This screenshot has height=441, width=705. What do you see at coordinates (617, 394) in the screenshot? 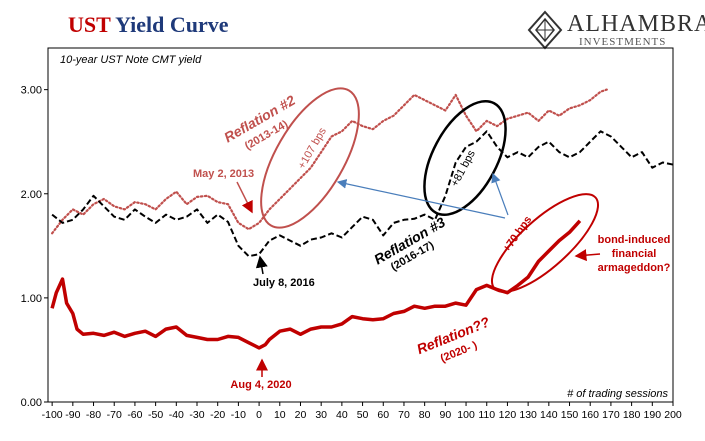
I see `x-axis-label: # of trading sessions` at bounding box center [617, 394].